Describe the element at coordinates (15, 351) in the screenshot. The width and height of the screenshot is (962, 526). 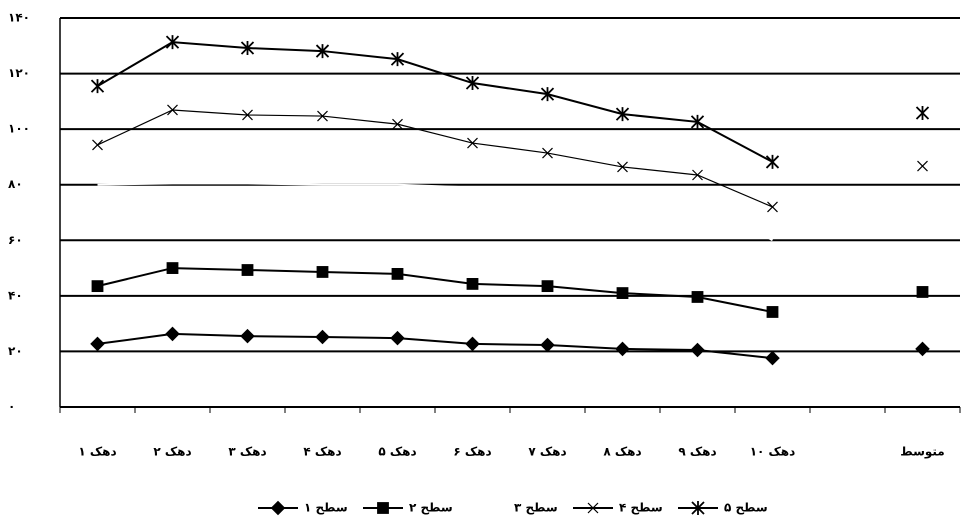
I see `y-tick-label: ۲۰` at that location.